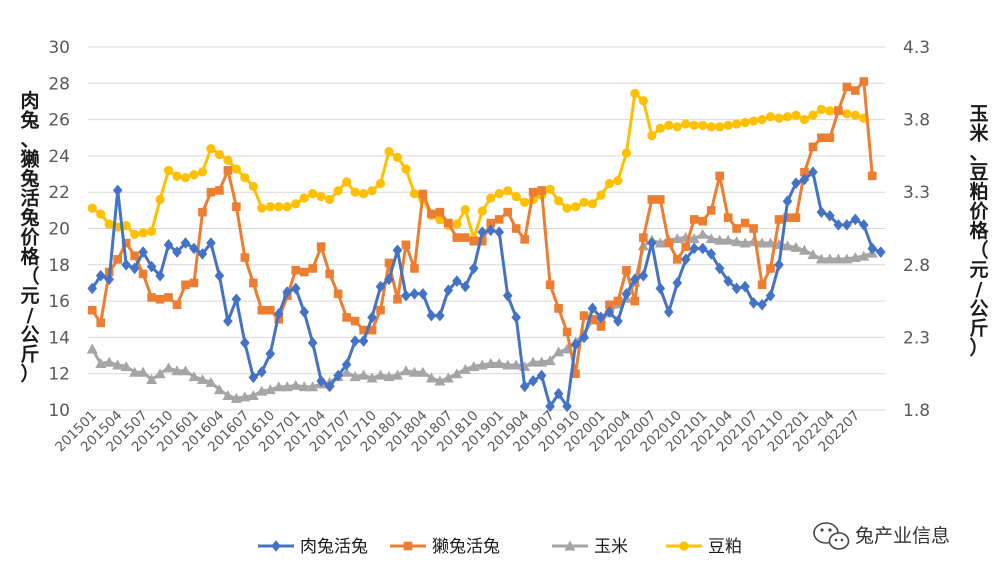 The image size is (1005, 576). Describe the element at coordinates (916, 411) in the screenshot. I see `y-right-tick-label: 1.8` at that location.